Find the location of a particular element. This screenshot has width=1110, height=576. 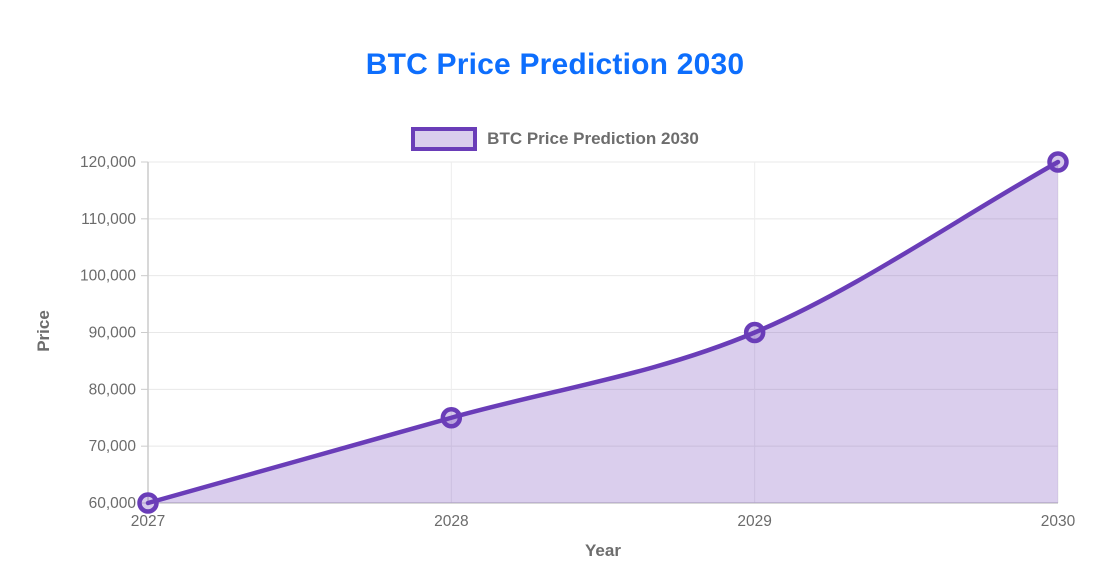

y-tick-label: 80,000 is located at coordinates (113, 389).